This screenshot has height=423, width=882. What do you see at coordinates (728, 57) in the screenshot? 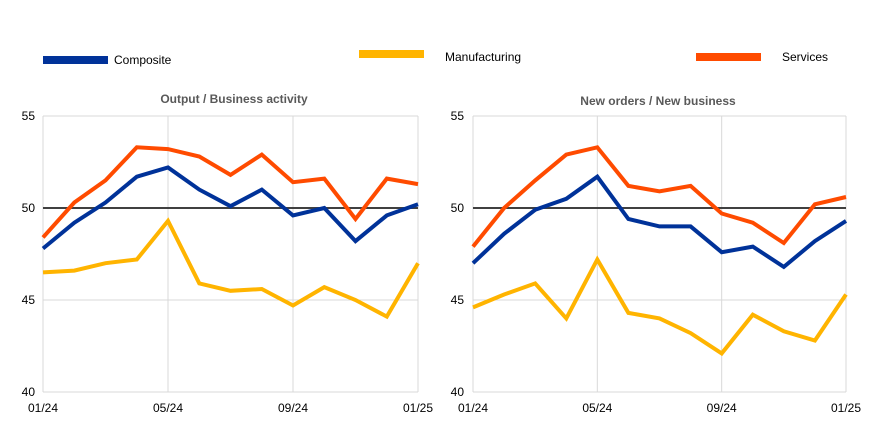
I see `legend-swatch-services` at bounding box center [728, 57].